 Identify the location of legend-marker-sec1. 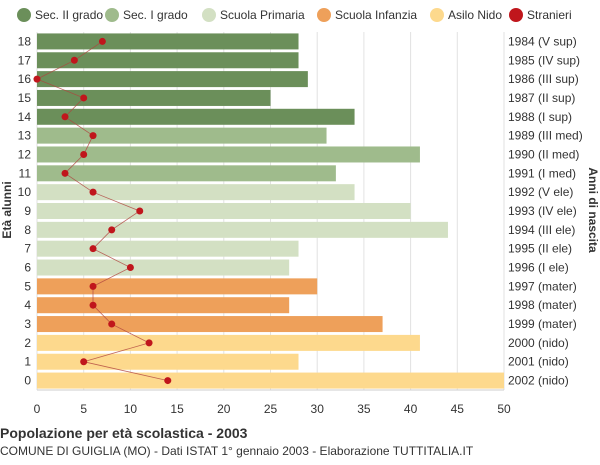
(112, 15).